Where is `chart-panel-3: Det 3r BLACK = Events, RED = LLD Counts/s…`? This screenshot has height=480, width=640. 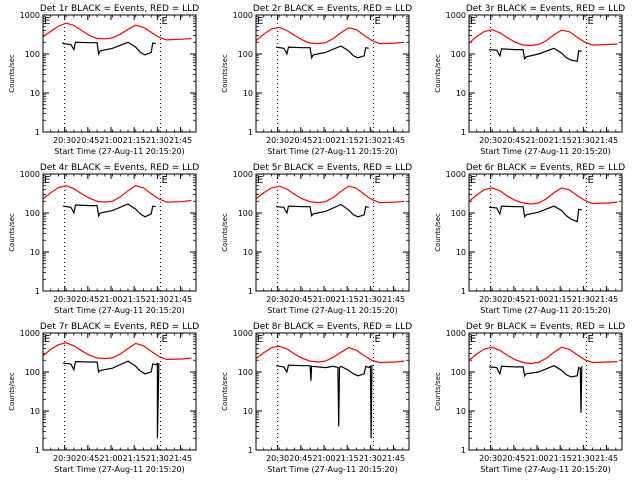
chart-panel-3: Det 3r BLACK = Events, RED = LLD Counts/s… is located at coordinates (529, 80).